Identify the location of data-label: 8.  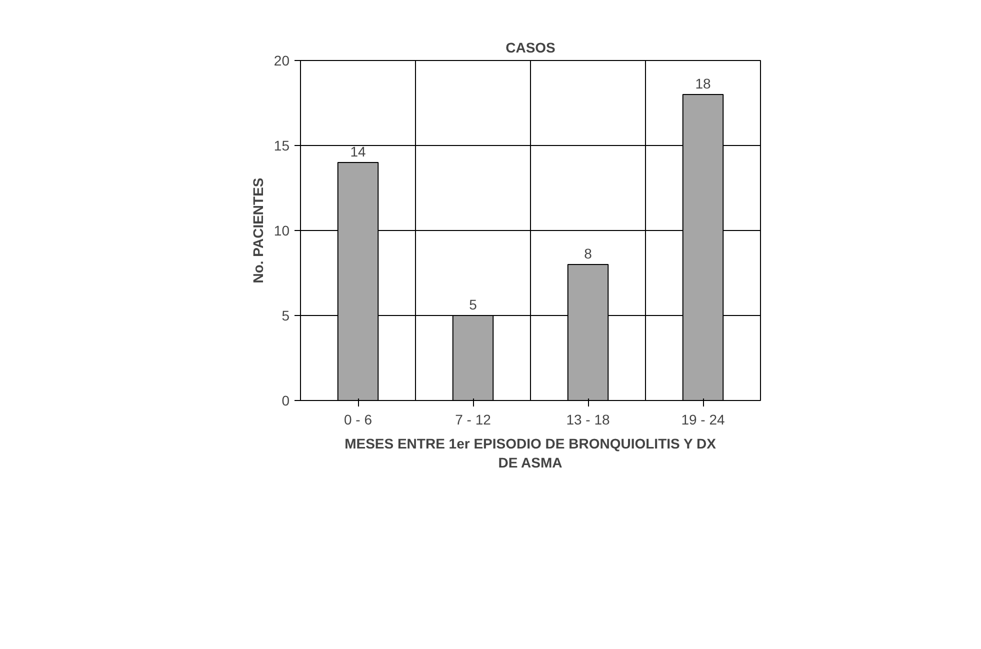
(588, 254).